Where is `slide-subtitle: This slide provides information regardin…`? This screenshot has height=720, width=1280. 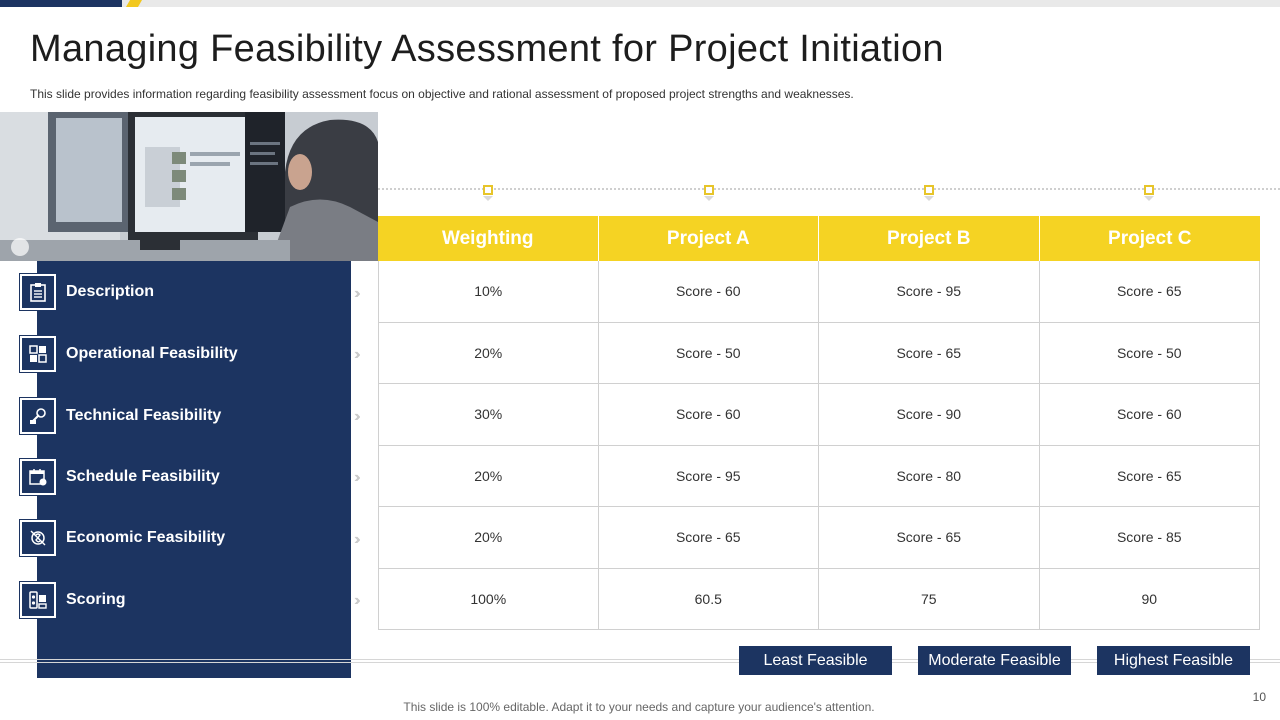
slide-subtitle: This slide provides information regardin… is located at coordinates (442, 94).